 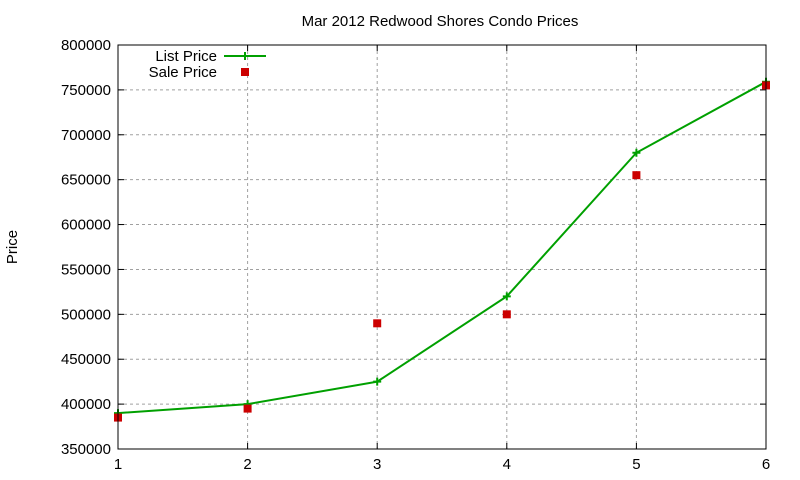 What do you see at coordinates (440, 21) in the screenshot?
I see `chart-title: Mar 2012 Redwood Shores Condo Prices` at bounding box center [440, 21].